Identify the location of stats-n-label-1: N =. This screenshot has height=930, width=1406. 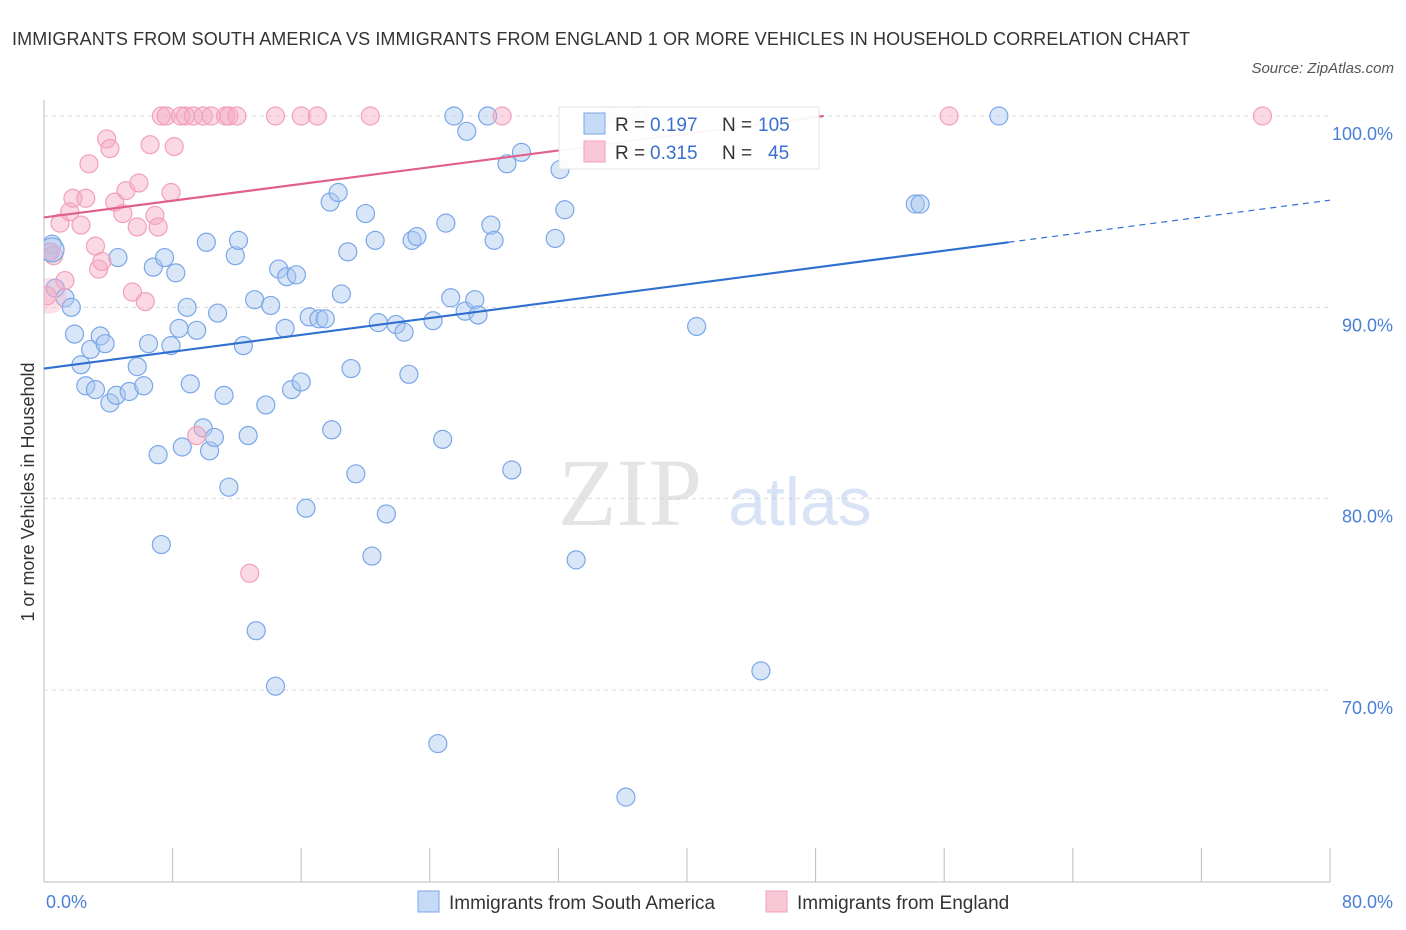
(737, 125).